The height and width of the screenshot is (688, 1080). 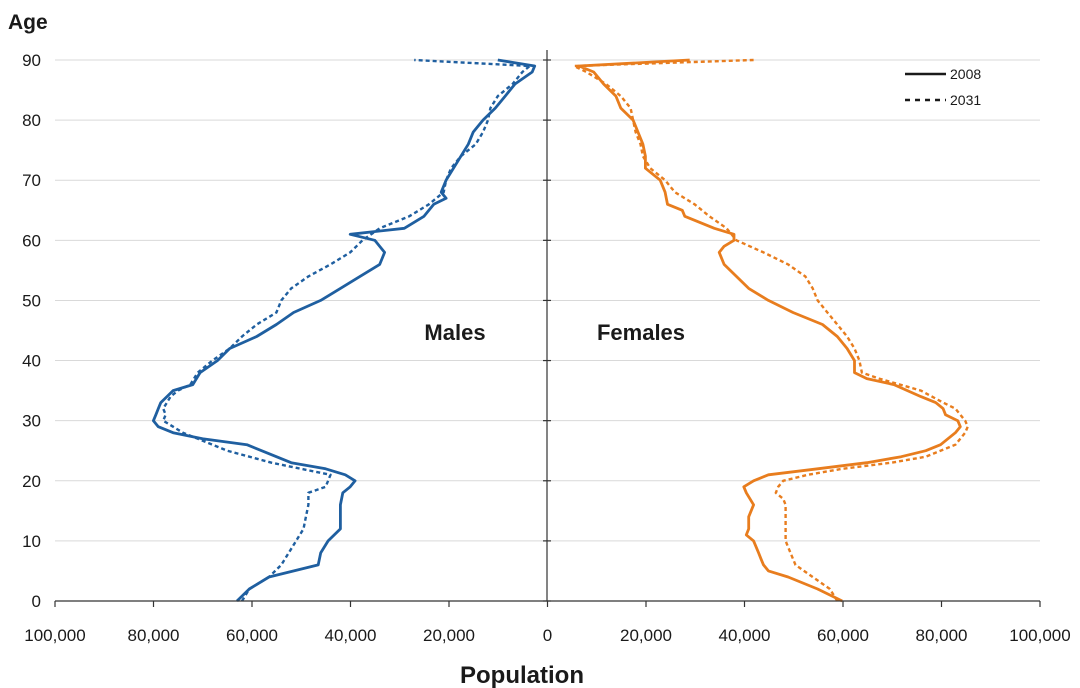 What do you see at coordinates (1039, 635) in the screenshot?
I see `x-tick-label-10: 100,000` at bounding box center [1039, 635].